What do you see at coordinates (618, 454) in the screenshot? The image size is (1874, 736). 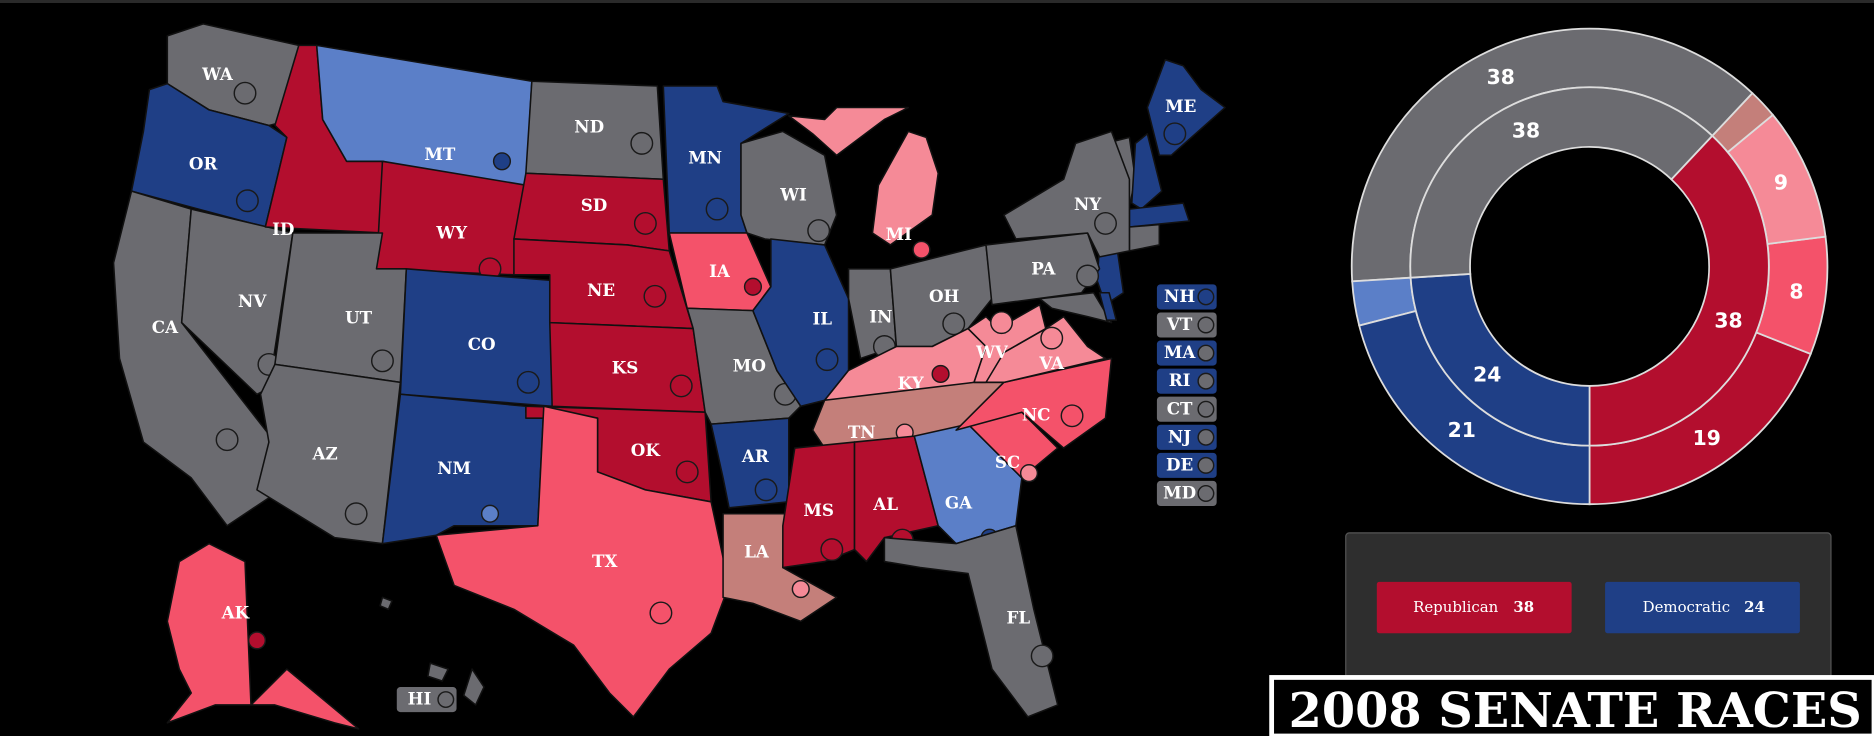 I see `state-ok: OK` at bounding box center [618, 454].